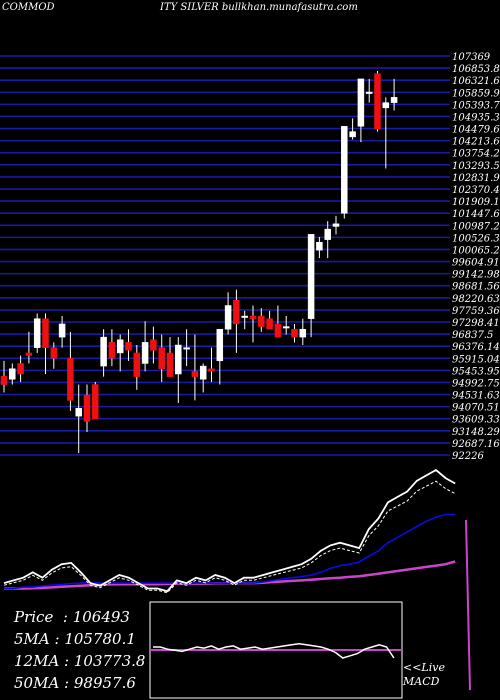  What do you see at coordinates (476, 238) in the screenshot?
I see `y-tick-label: 100526.3` at bounding box center [476, 238].